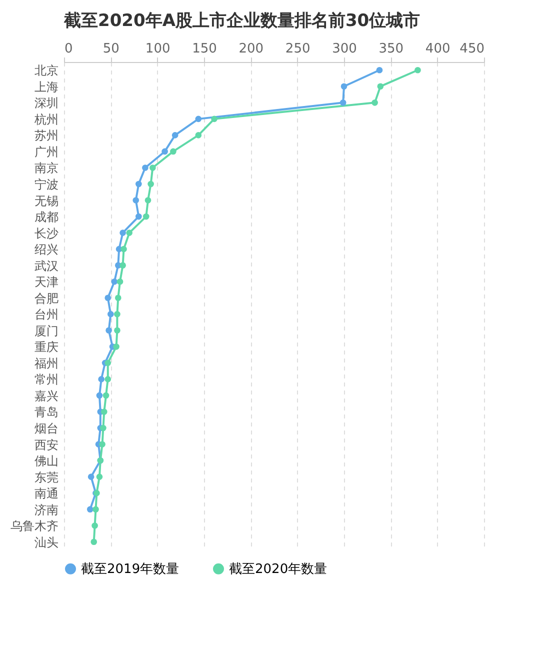 The height and width of the screenshot is (670, 540). Describe the element at coordinates (46, 103) in the screenshot. I see `y-tick-label: 深圳` at that location.